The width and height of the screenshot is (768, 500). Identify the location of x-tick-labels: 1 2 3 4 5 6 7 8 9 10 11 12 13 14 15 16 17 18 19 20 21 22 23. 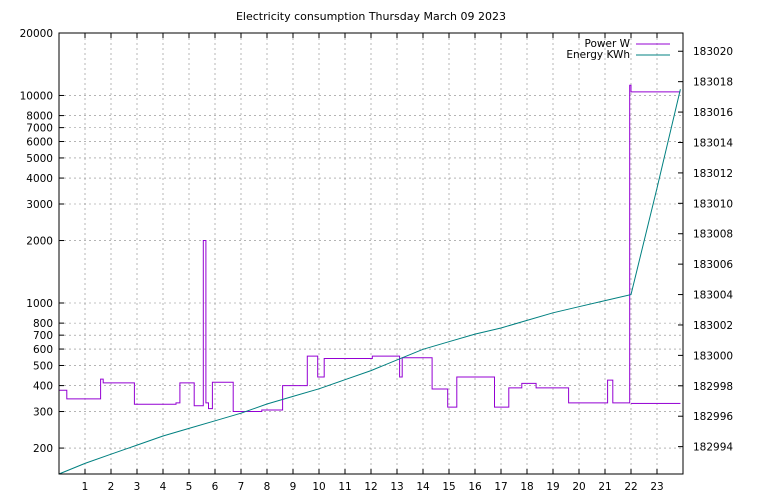
(373, 487).